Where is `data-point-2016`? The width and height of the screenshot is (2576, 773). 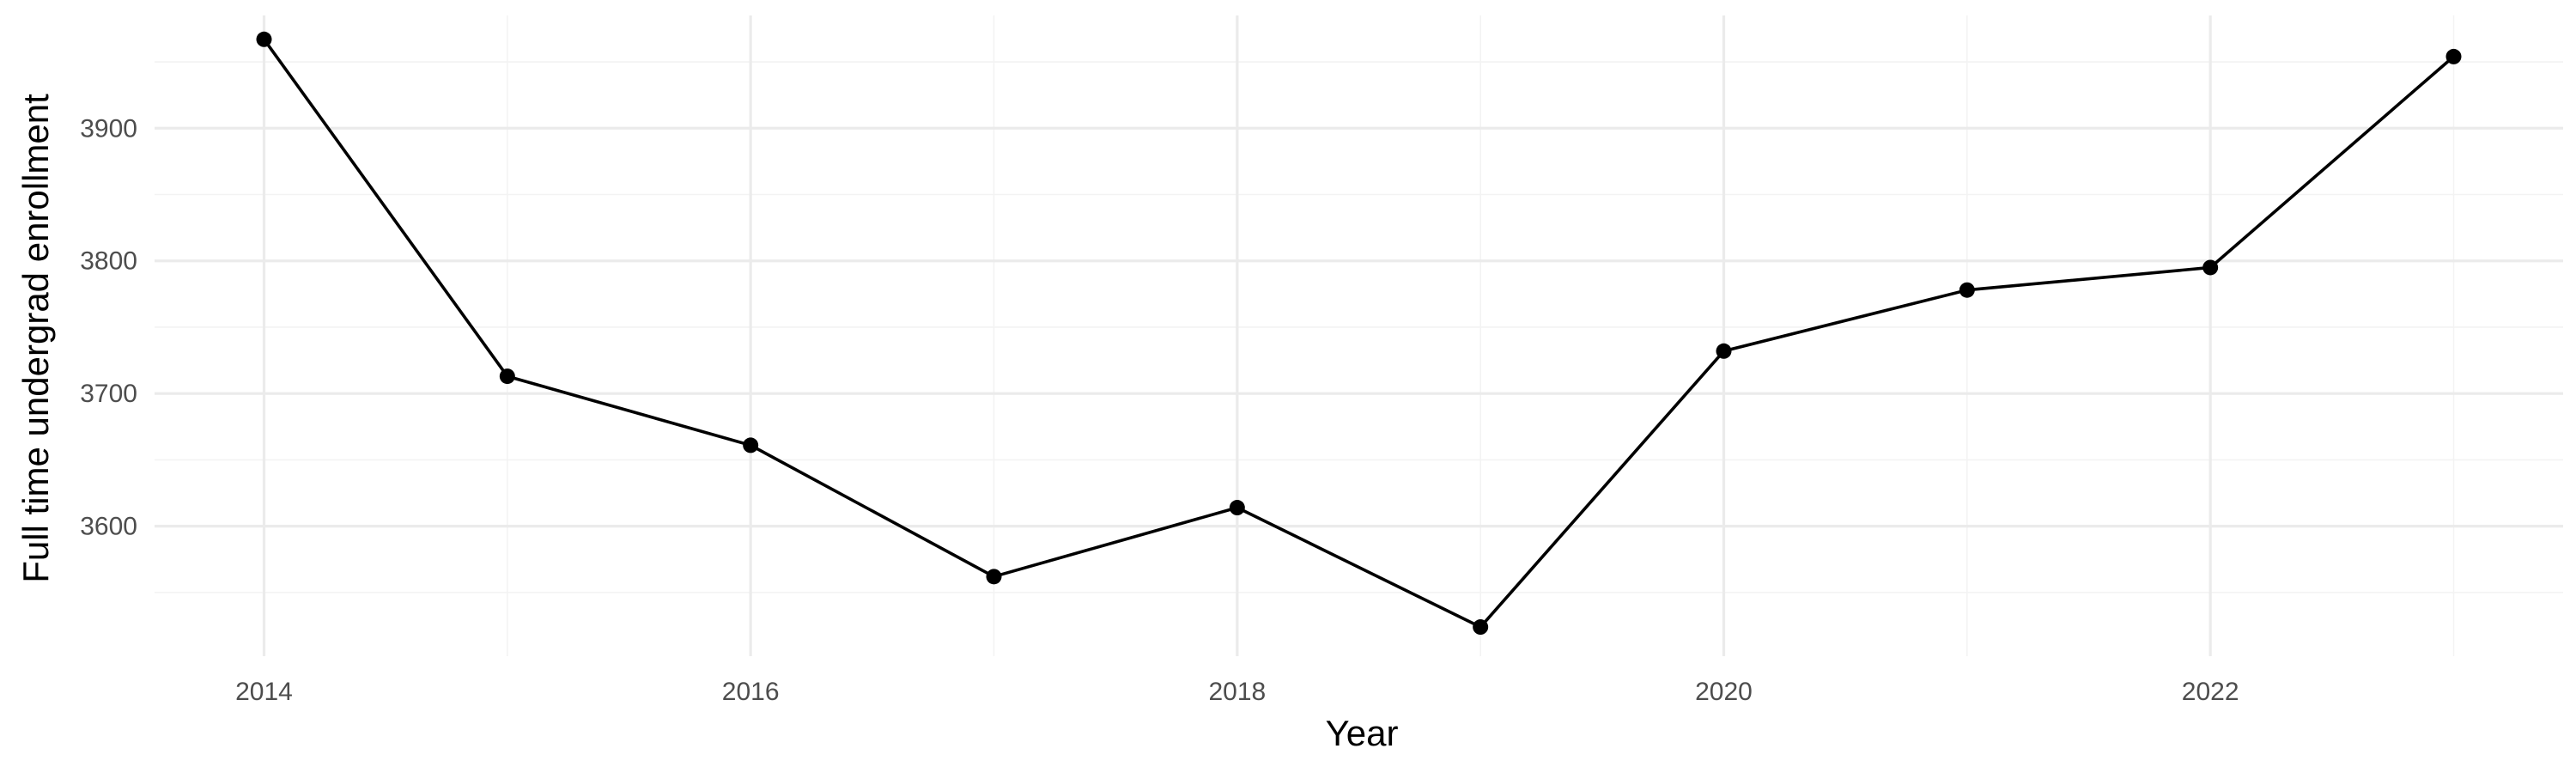
data-point-2016 is located at coordinates (751, 445).